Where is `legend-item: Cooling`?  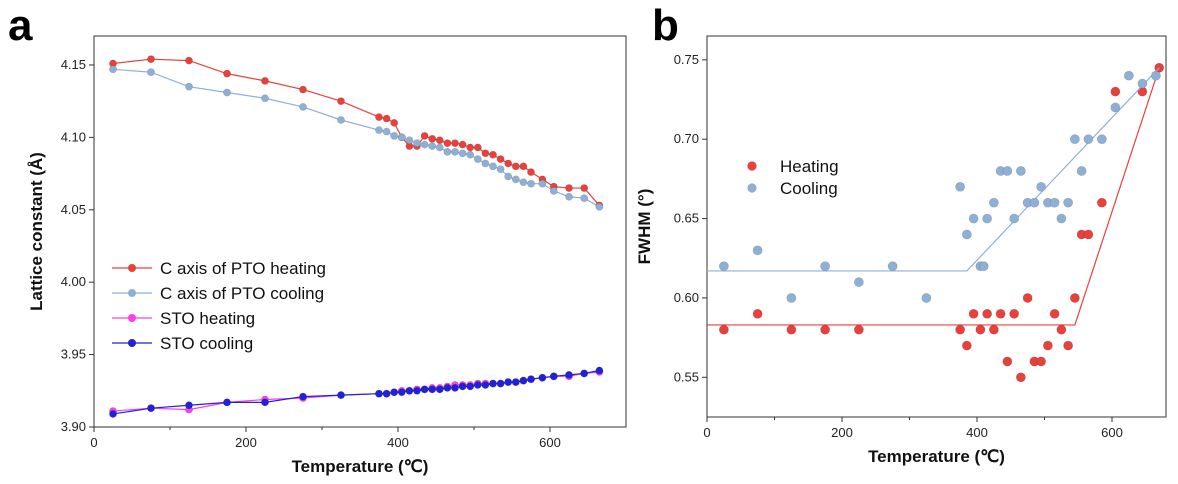
legend-item: Cooling is located at coordinates (792, 188).